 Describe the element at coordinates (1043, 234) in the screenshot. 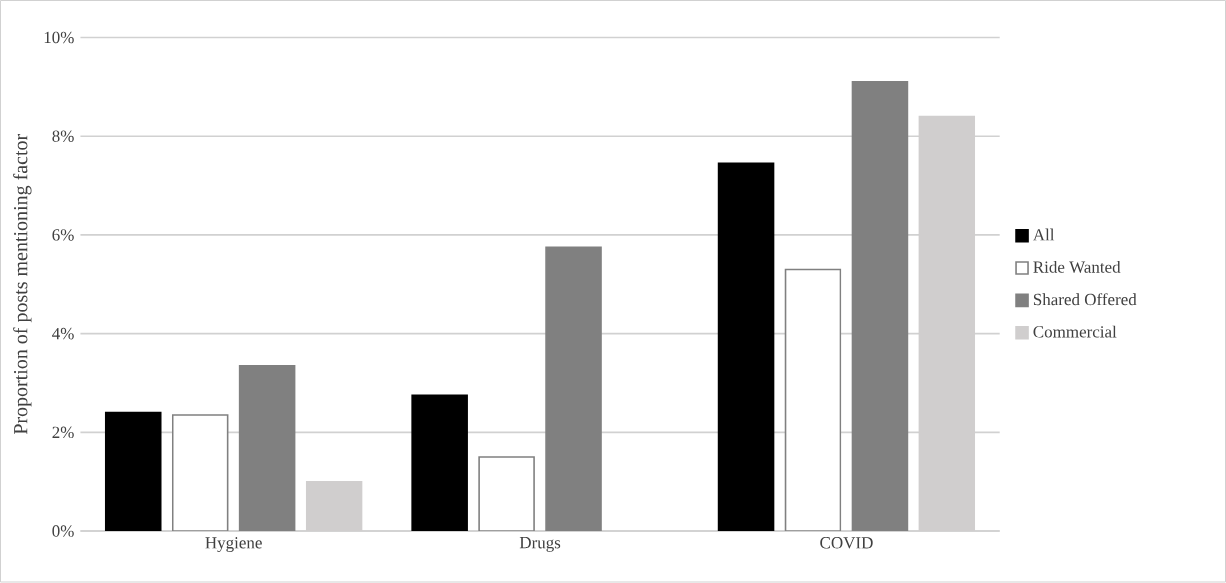

I see `legend-label: All` at that location.